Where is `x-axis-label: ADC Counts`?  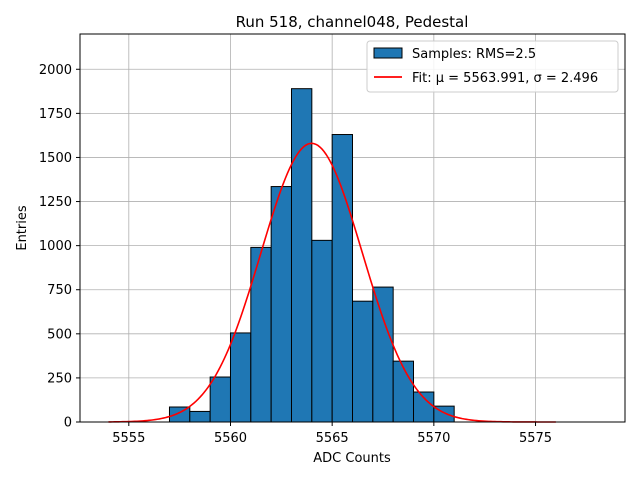 x-axis-label: ADC Counts is located at coordinates (352, 458).